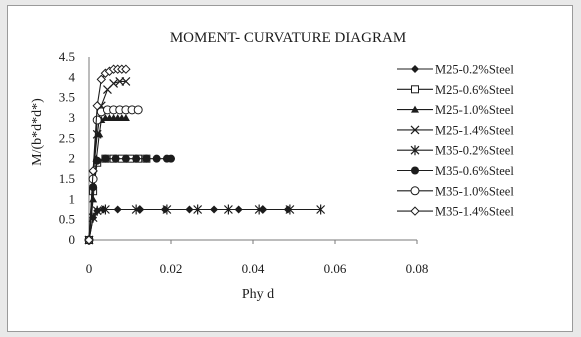 The width and height of the screenshot is (581, 337). I want to click on series-m35-0-2-steel, so click(205, 224).